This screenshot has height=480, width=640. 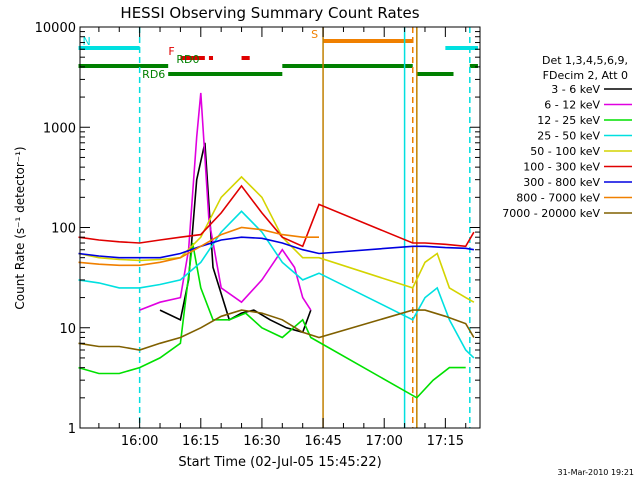 What do you see at coordinates (59, 128) in the screenshot?
I see `y-tick-label: 1000` at bounding box center [59, 128].